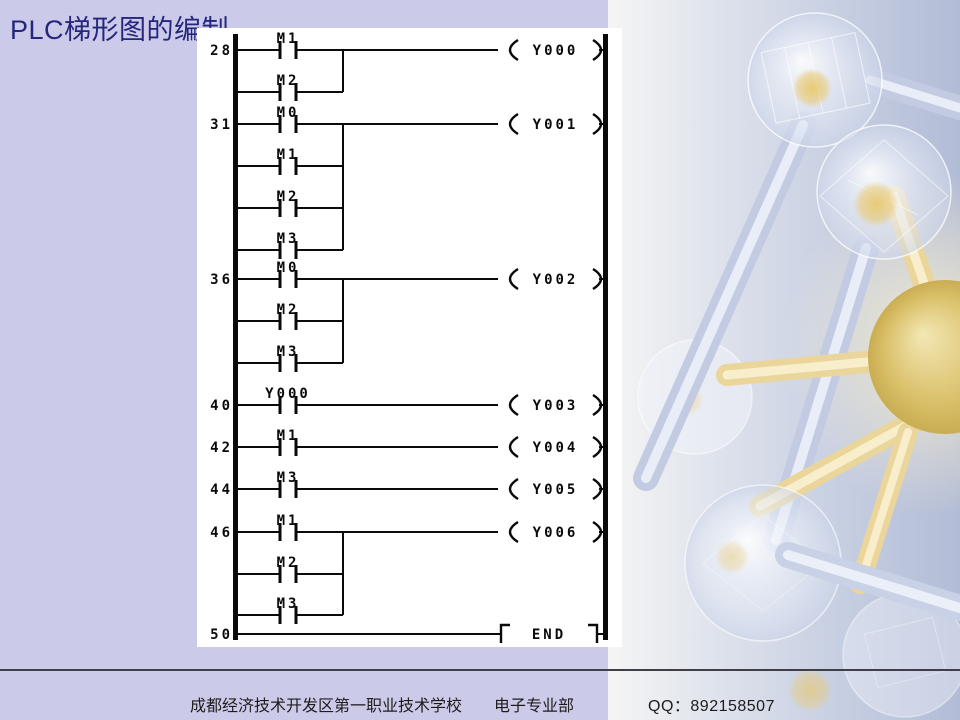  What do you see at coordinates (556, 406) in the screenshot?
I see `svg-text: Y003` at bounding box center [556, 406].